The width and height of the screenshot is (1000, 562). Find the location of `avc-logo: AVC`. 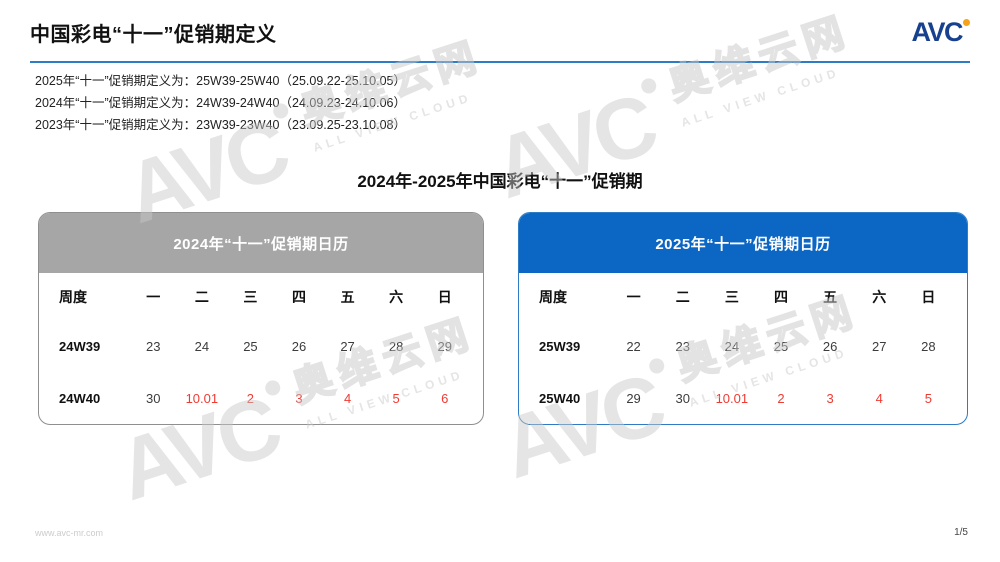

avc-logo: AVC is located at coordinates (940, 32).